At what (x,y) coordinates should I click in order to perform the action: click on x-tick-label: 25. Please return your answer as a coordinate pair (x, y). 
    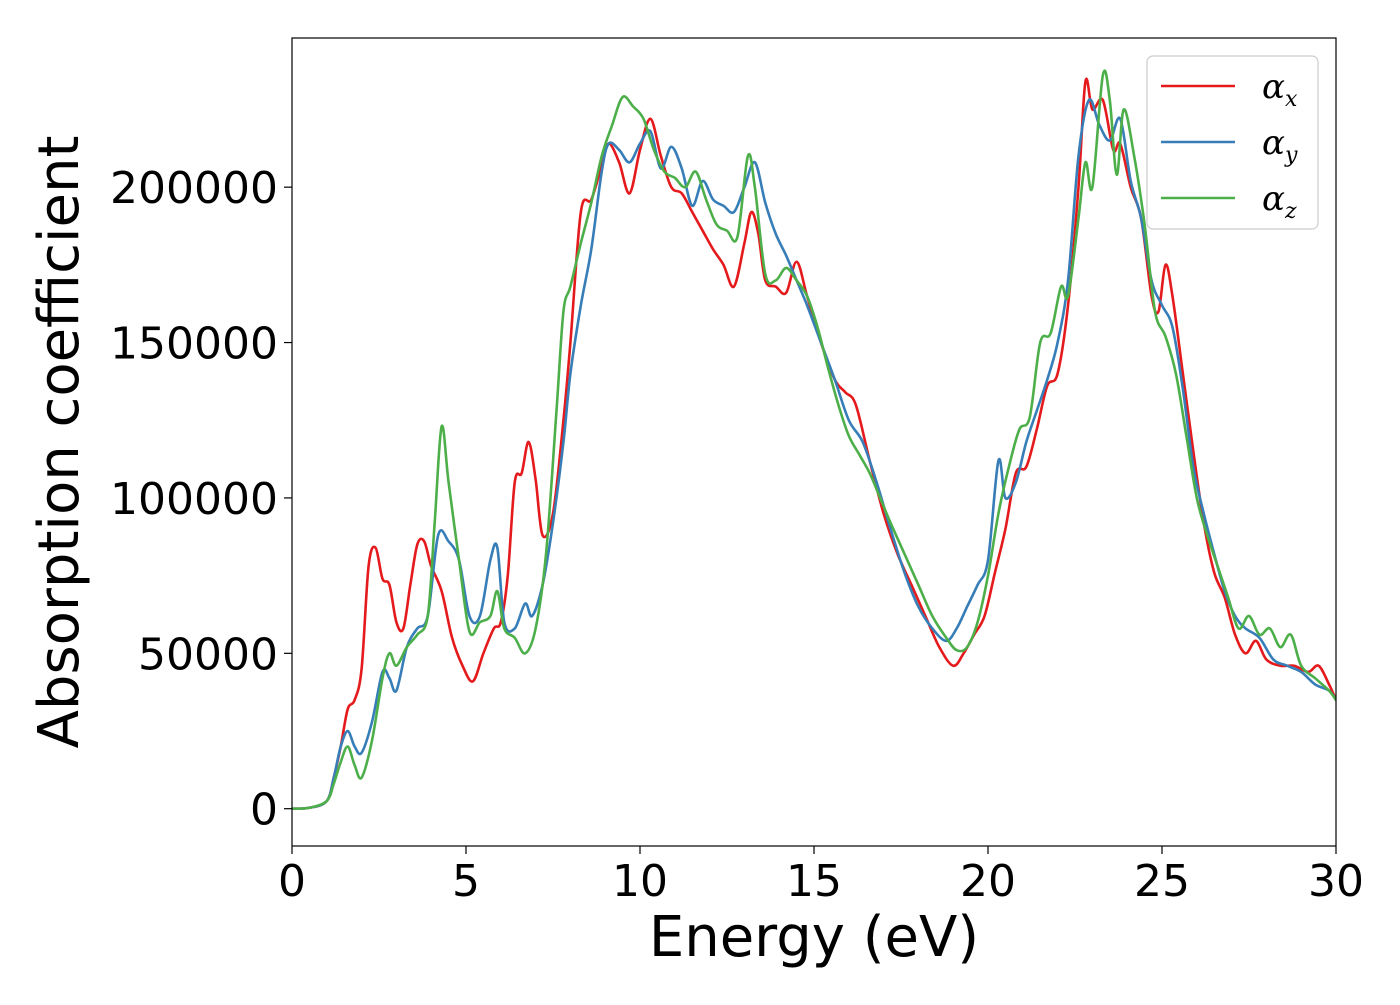
    Looking at the image, I should click on (1162, 881).